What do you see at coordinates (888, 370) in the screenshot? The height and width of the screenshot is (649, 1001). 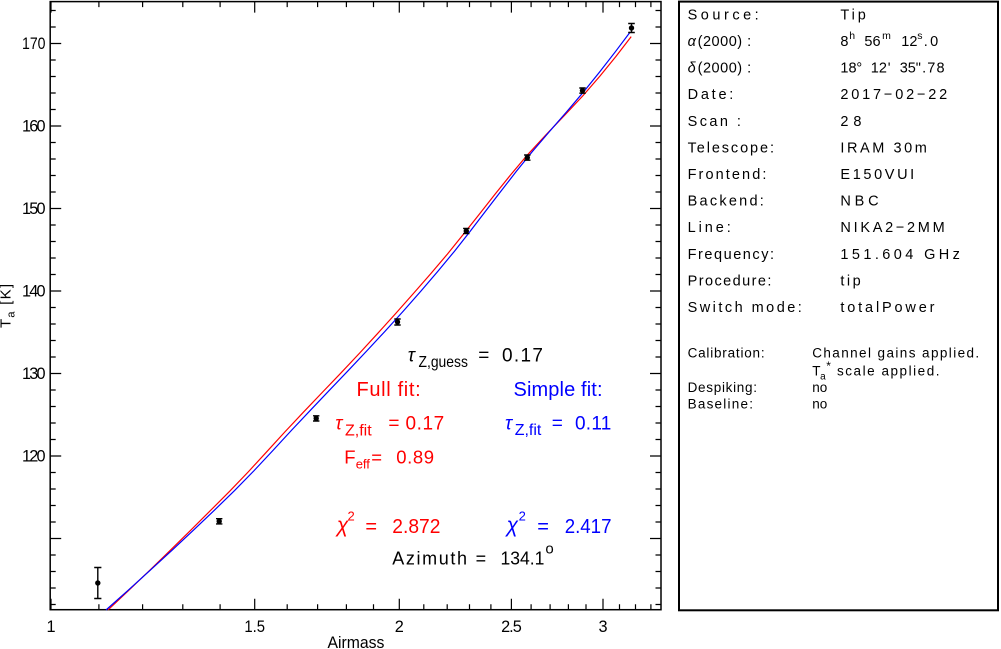 I see `svg-text: scale applied.` at bounding box center [888, 370].